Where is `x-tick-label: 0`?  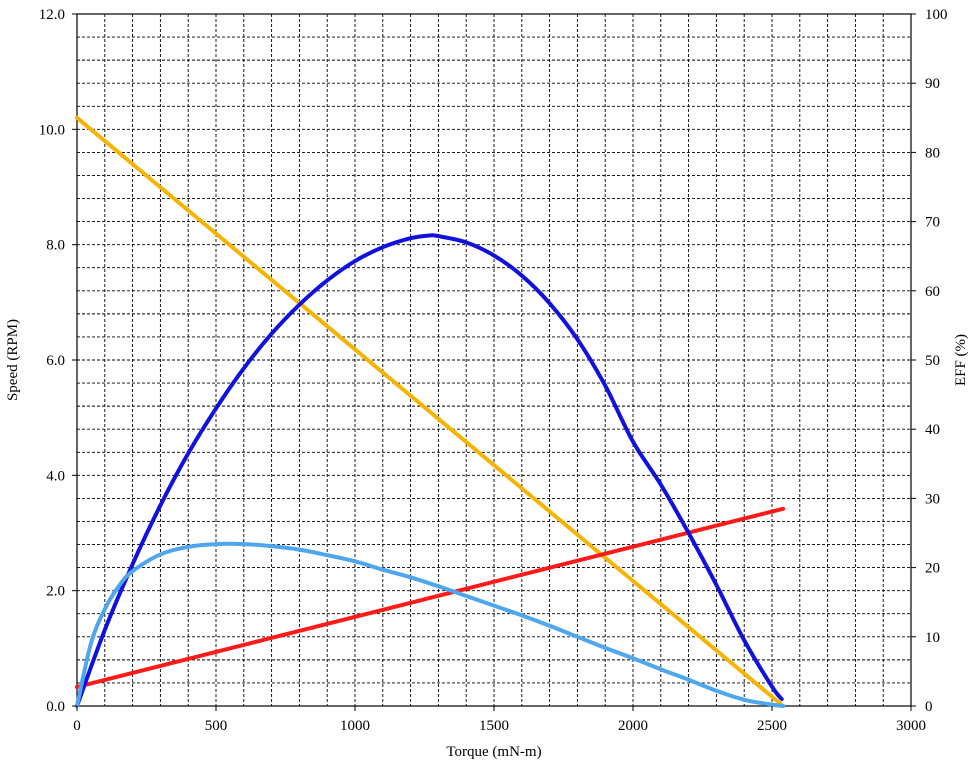
x-tick-label: 0 is located at coordinates (77, 726).